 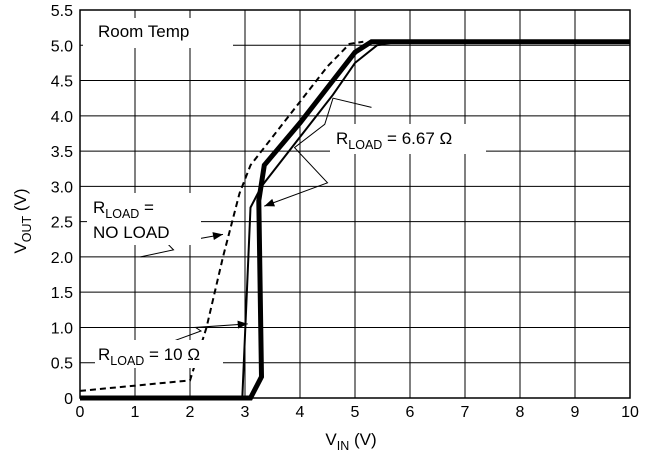 What do you see at coordinates (27, 228) in the screenshot?
I see `y-axis-sub: OUT` at bounding box center [27, 228].